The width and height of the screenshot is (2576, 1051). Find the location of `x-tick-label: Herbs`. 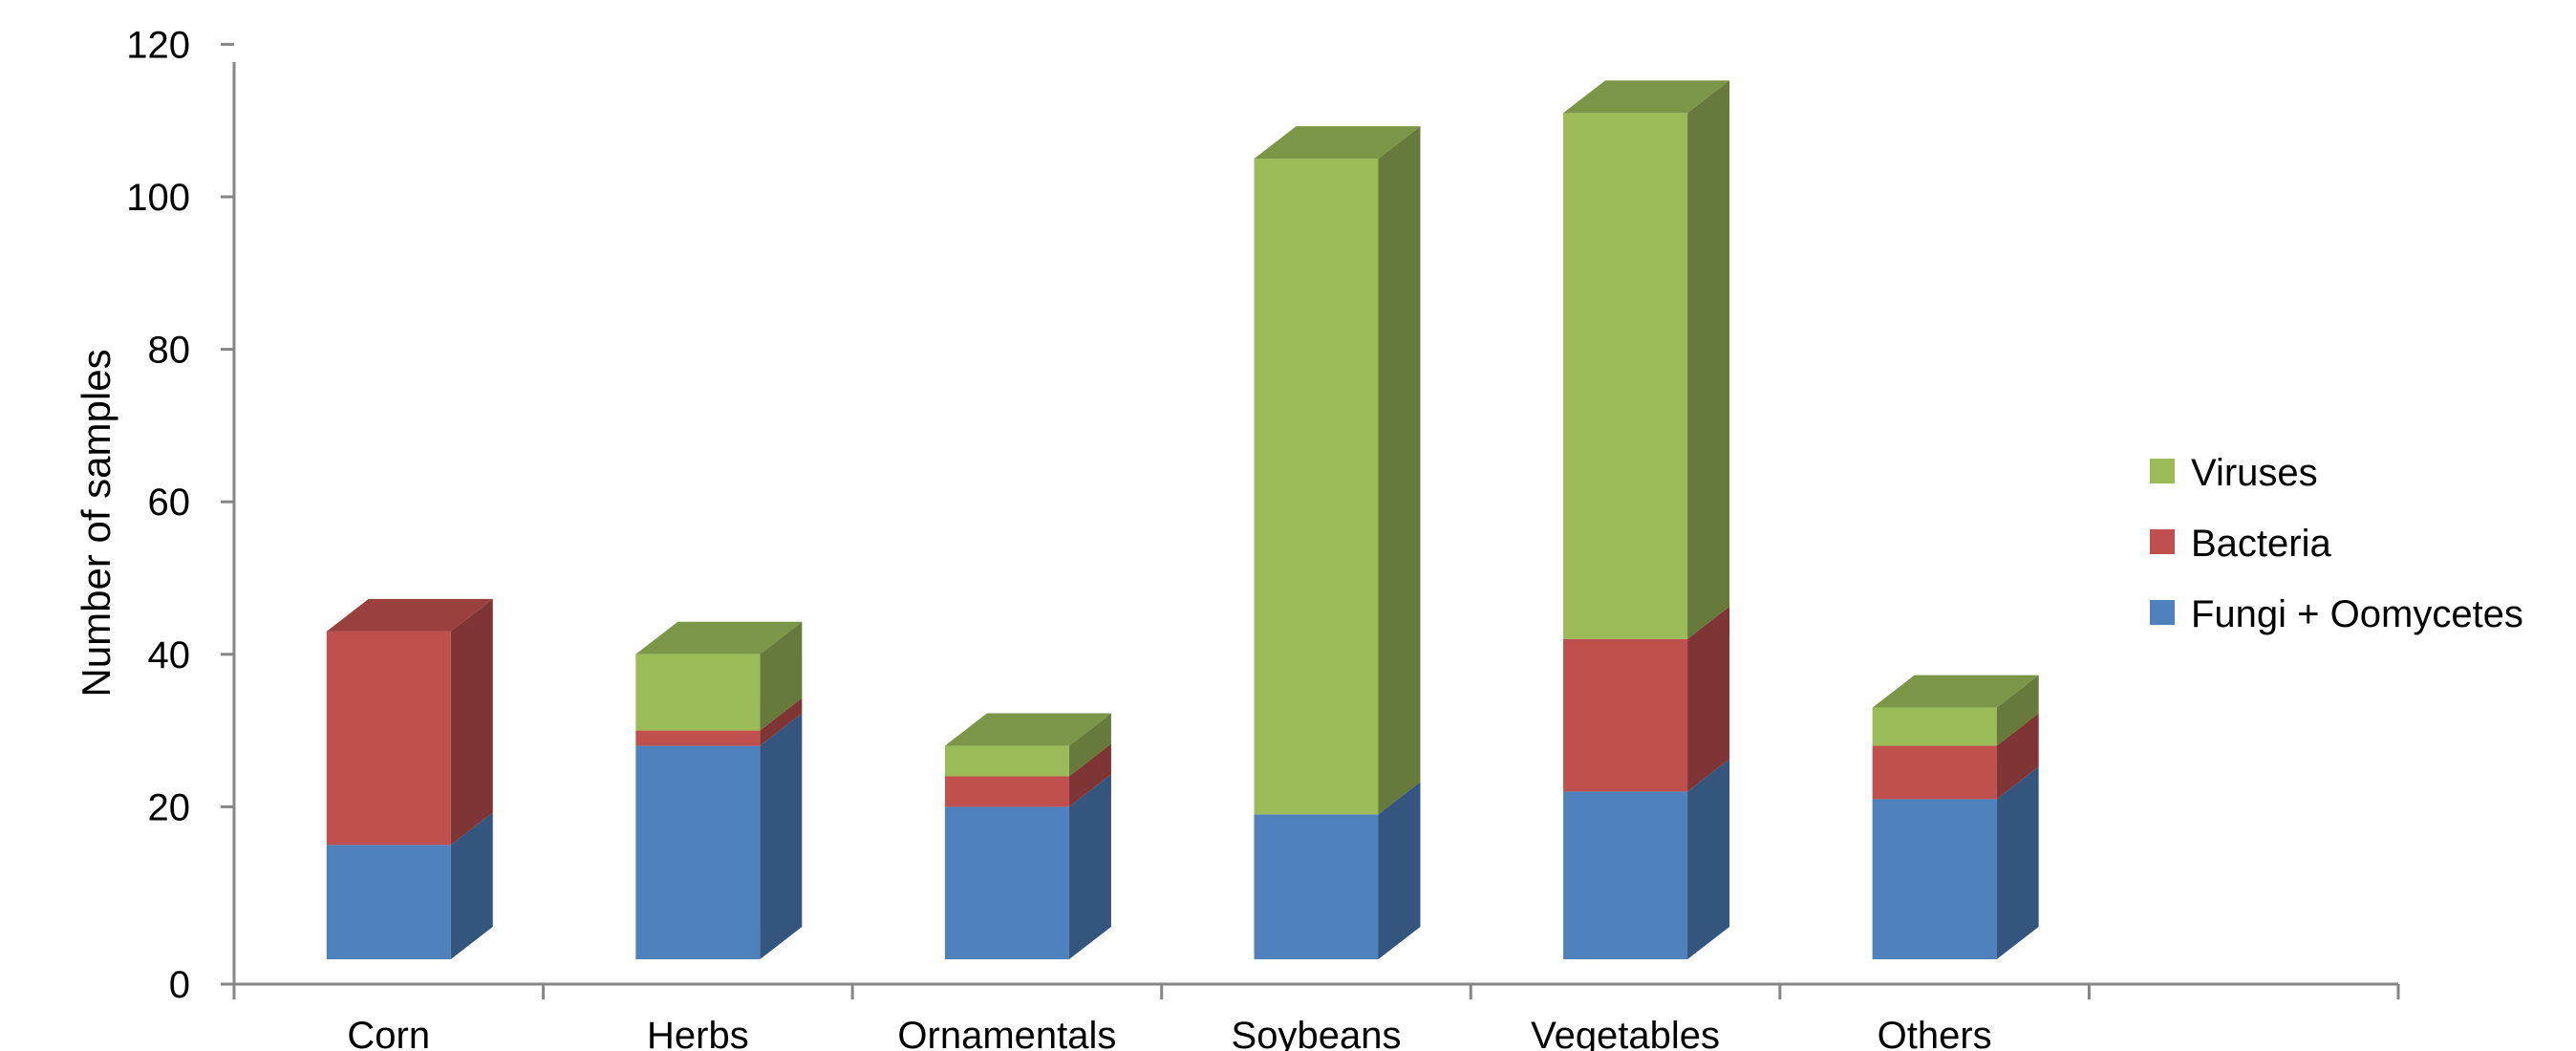

x-tick-label: Herbs is located at coordinates (698, 1033).